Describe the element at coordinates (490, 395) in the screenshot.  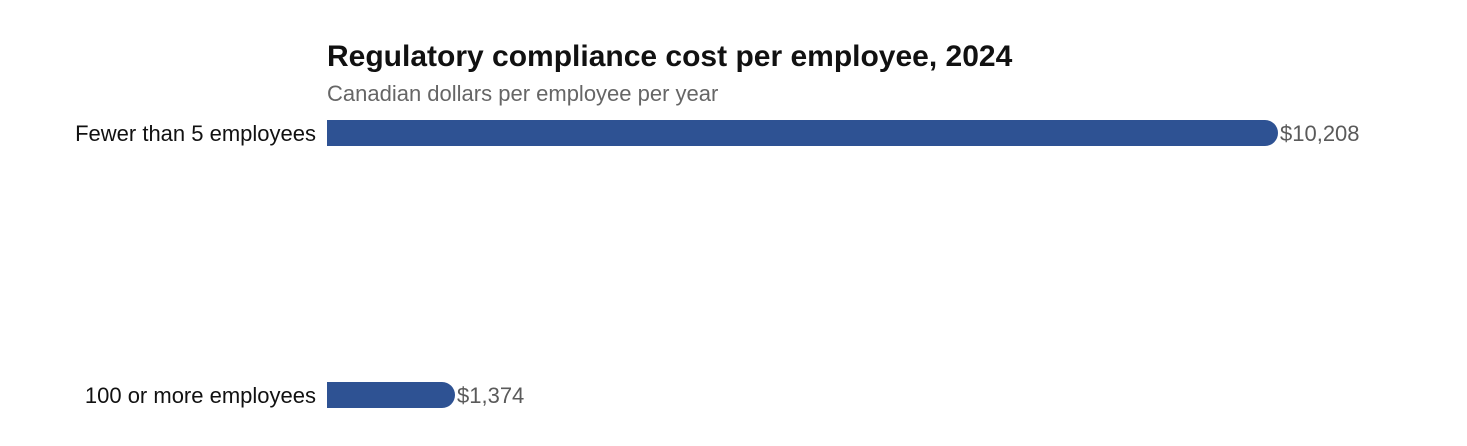
I see `value-label-1: $1,374` at that location.